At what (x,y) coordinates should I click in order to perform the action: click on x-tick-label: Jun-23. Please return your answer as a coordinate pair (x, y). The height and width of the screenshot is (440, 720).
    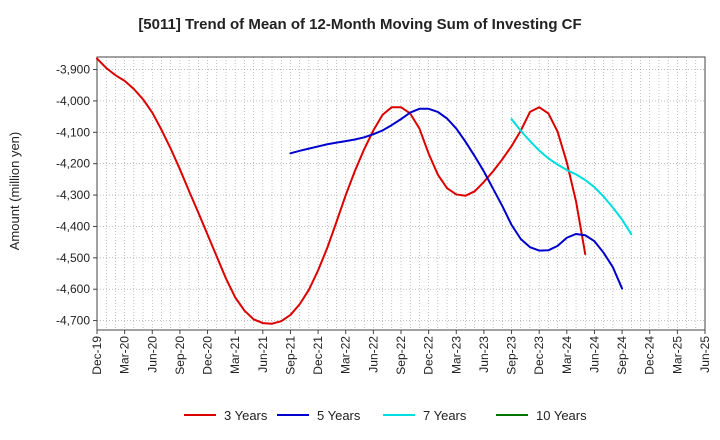
    Looking at the image, I should click on (484, 354).